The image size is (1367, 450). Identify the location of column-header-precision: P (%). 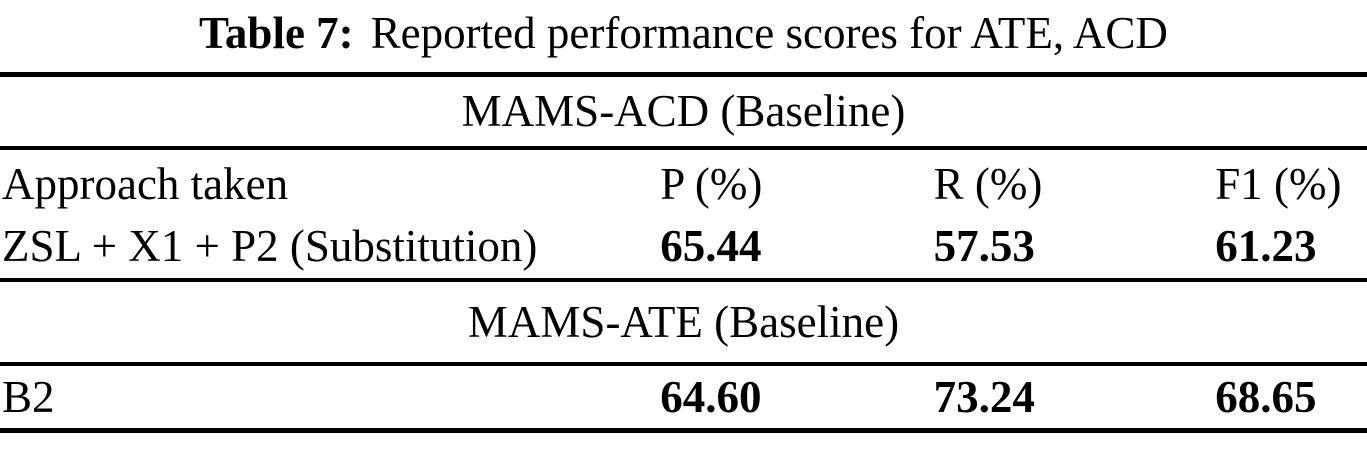
(711, 183).